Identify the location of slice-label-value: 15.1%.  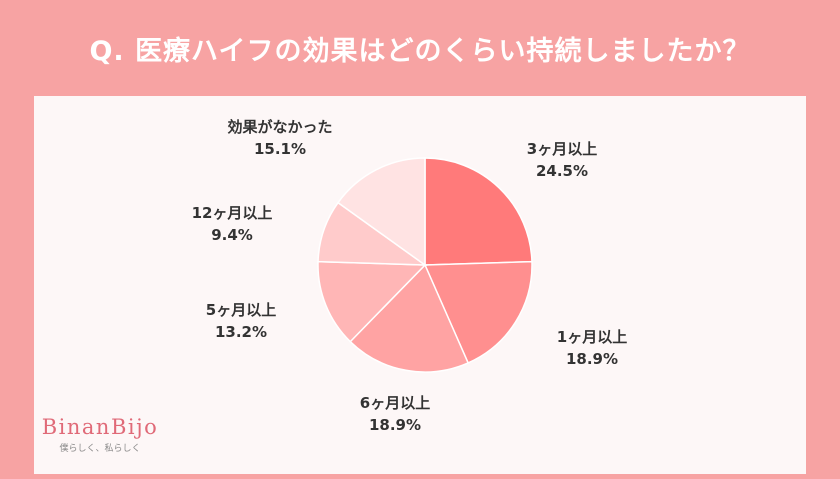
(280, 149).